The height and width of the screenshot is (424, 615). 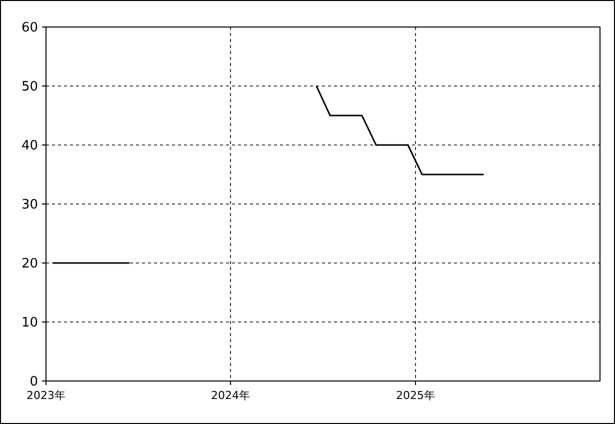 What do you see at coordinates (29, 264) in the screenshot?
I see `y-tick-label: 20` at bounding box center [29, 264].